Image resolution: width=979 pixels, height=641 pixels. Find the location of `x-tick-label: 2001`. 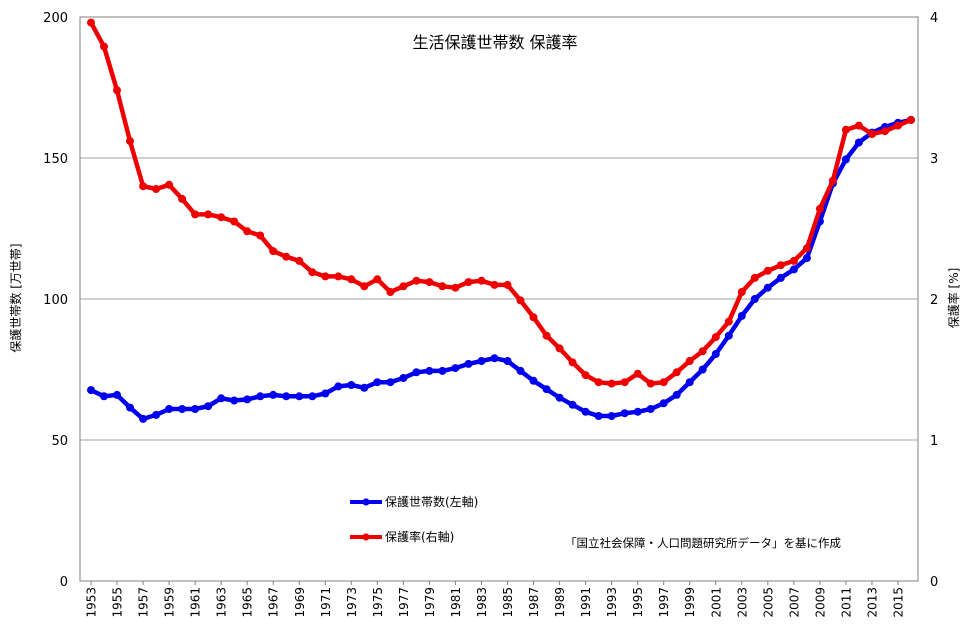

x-tick-label: 2001 is located at coordinates (716, 602).